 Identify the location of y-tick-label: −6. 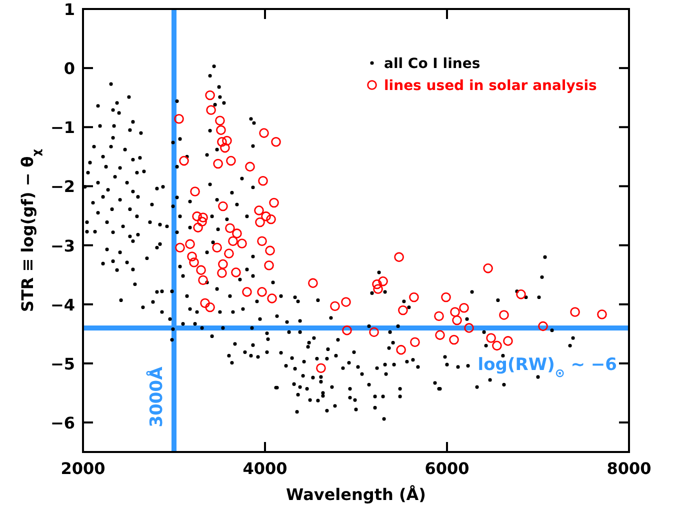
(62, 422).